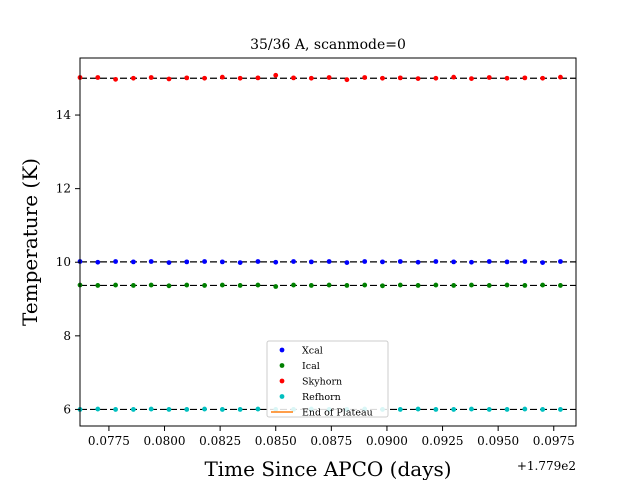 Image resolution: width=640 pixels, height=480 pixels. I want to click on x-tick-label: 0.0850, so click(276, 441).